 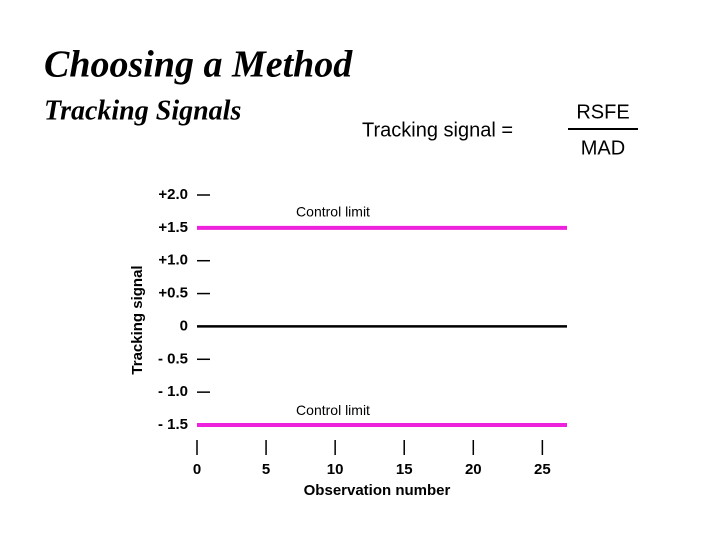 What do you see at coordinates (142, 110) in the screenshot?
I see `slide-subtitle: Tracking Signals` at bounding box center [142, 110].